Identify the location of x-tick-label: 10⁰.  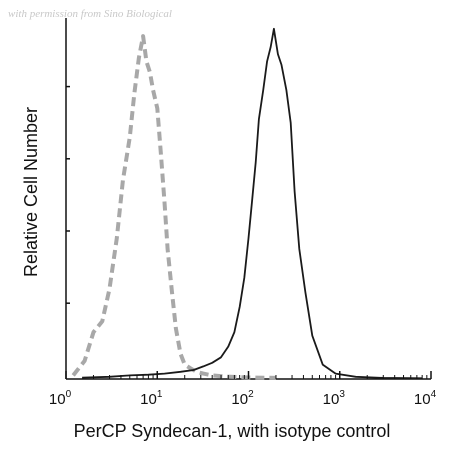
(60, 398).